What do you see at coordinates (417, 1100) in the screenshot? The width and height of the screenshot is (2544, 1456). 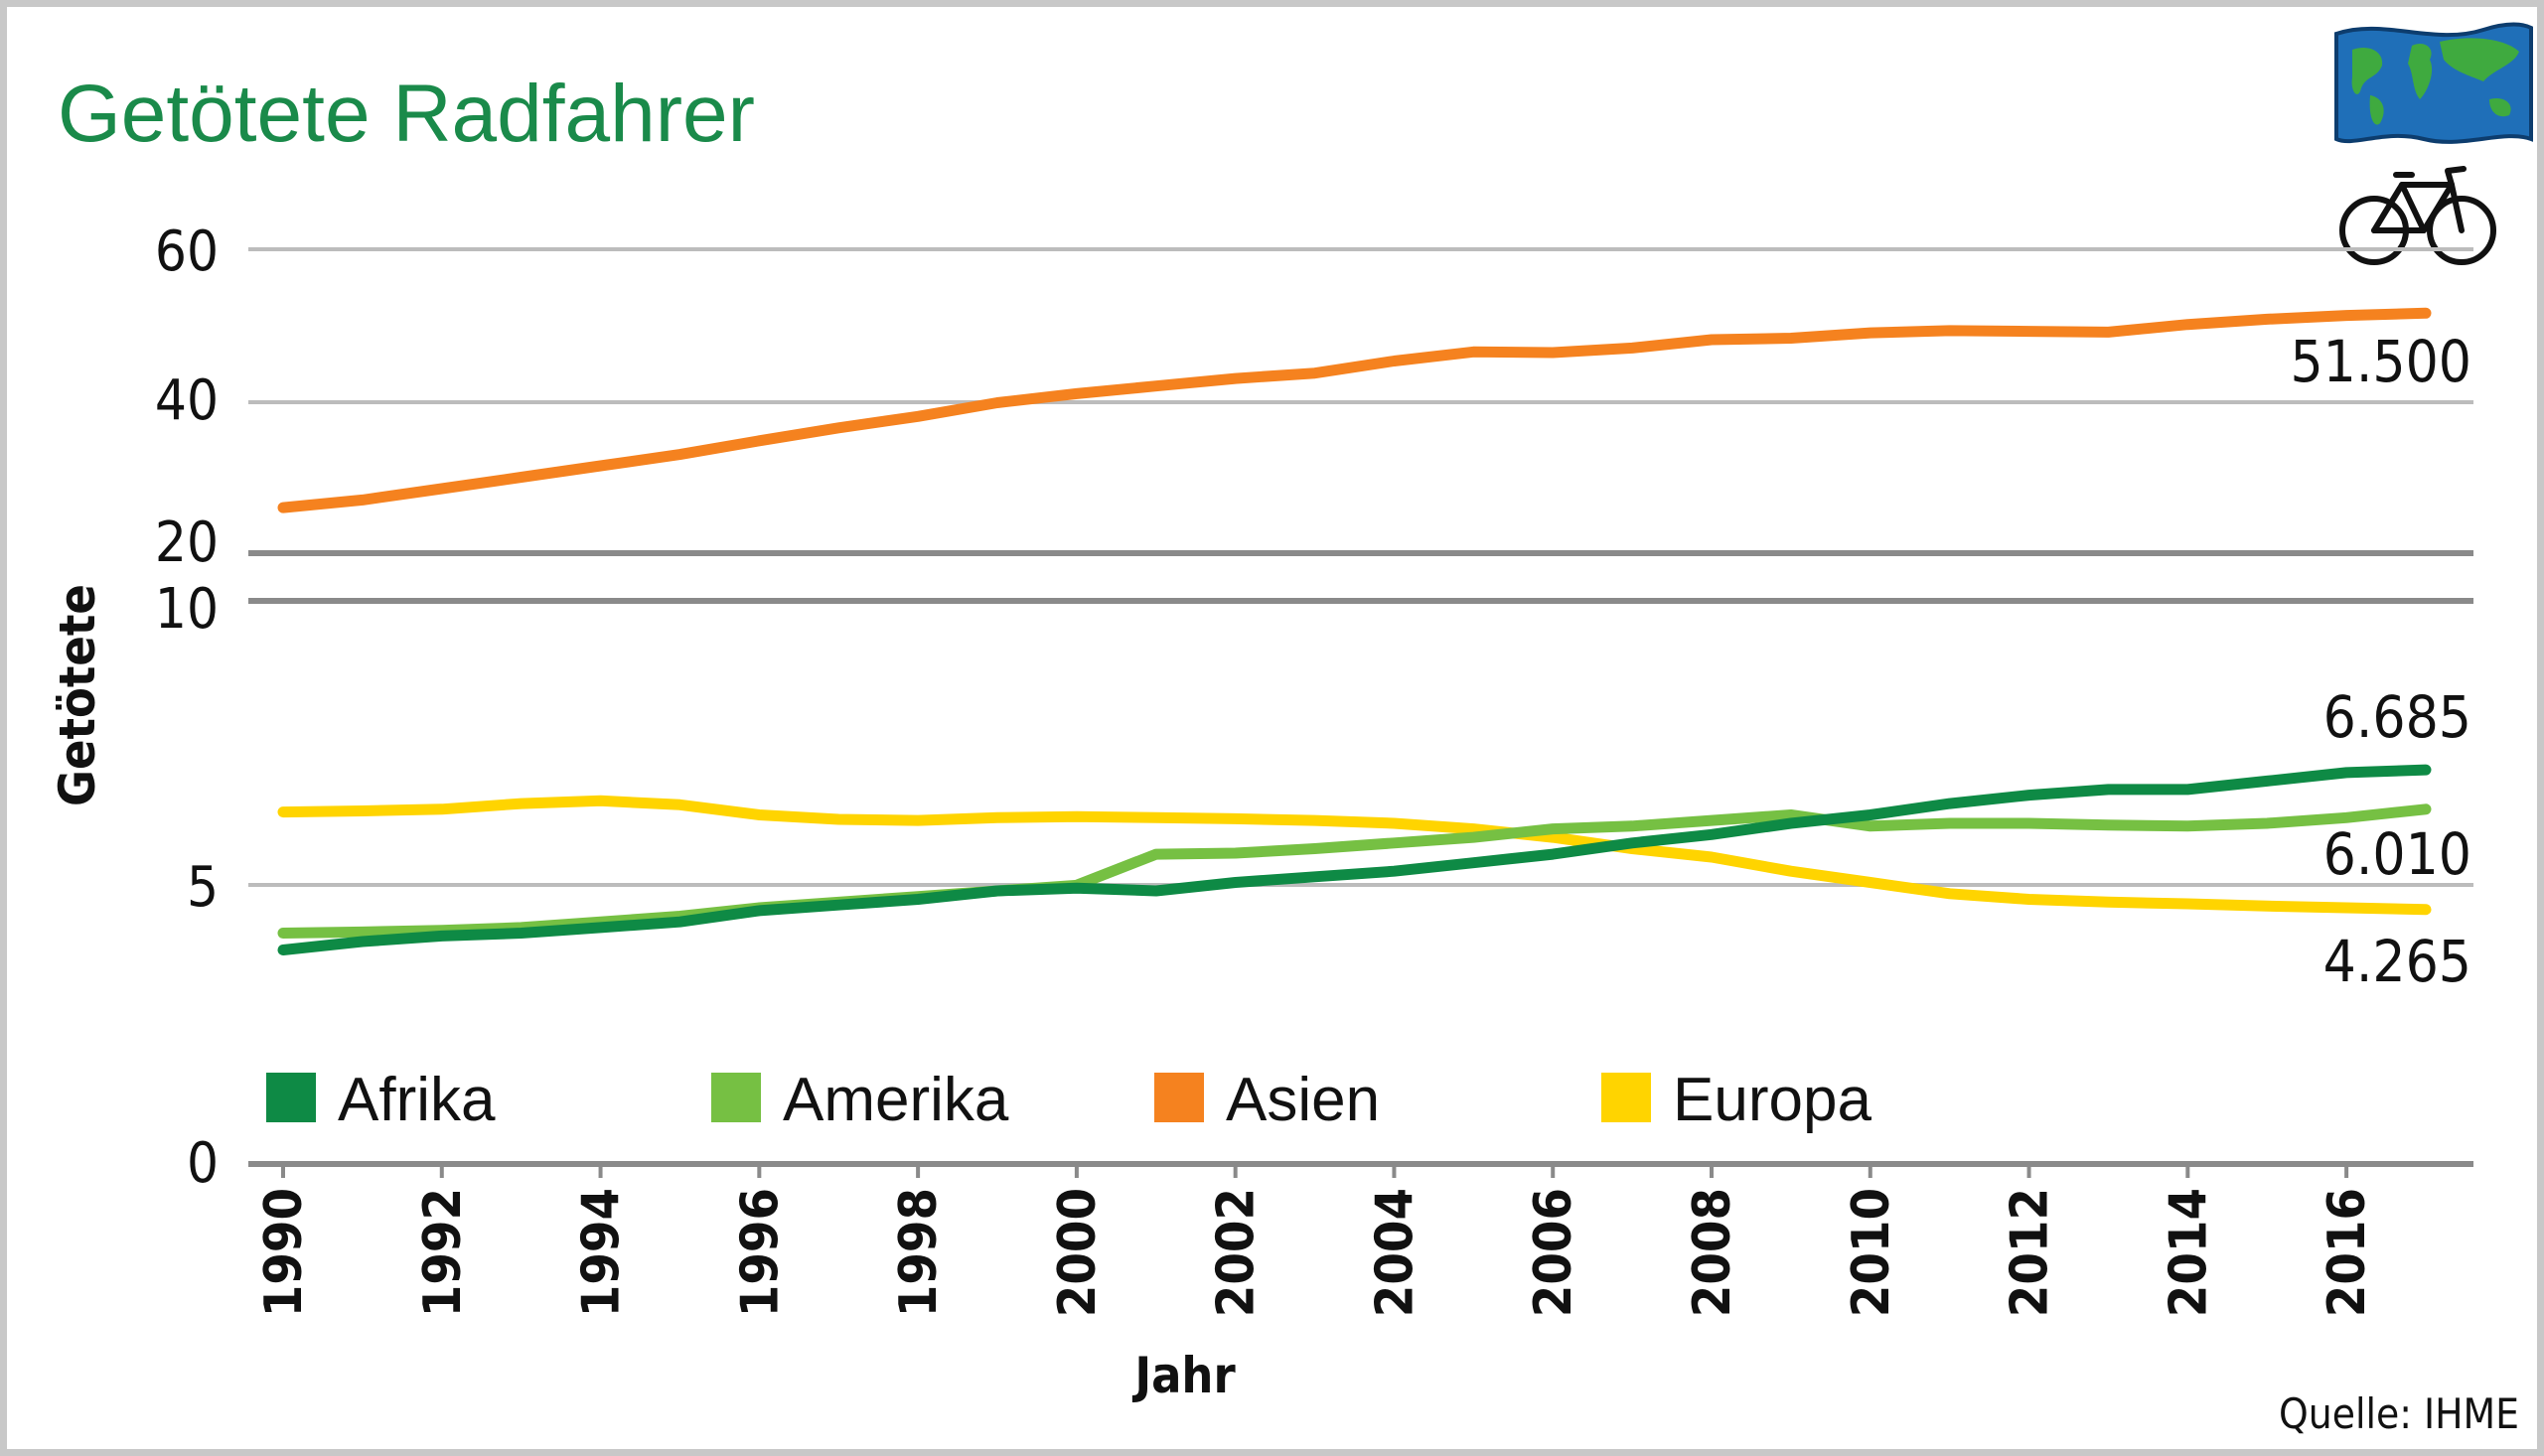 I see `legend-label: Afrika` at bounding box center [417, 1100].